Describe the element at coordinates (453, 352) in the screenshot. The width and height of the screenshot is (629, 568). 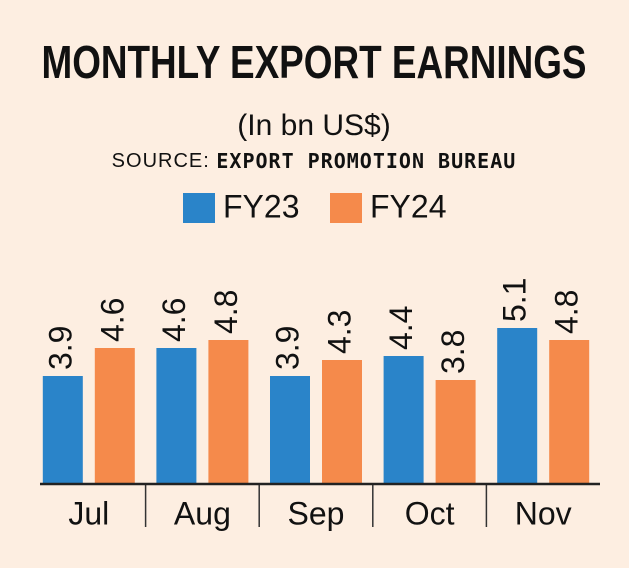
I see `value-label: 3.8` at that location.